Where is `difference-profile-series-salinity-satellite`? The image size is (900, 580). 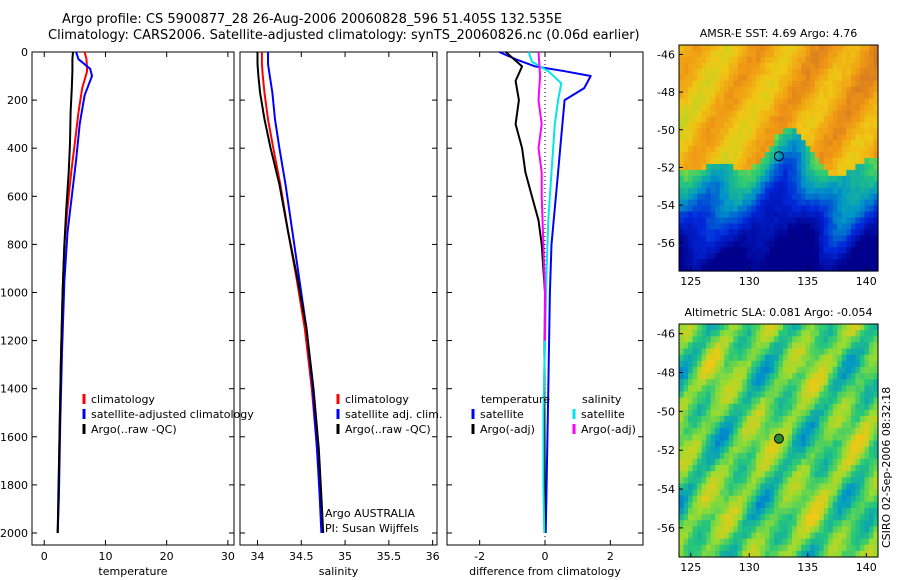 difference-profile-series-salinity-satellite is located at coordinates (545, 292).